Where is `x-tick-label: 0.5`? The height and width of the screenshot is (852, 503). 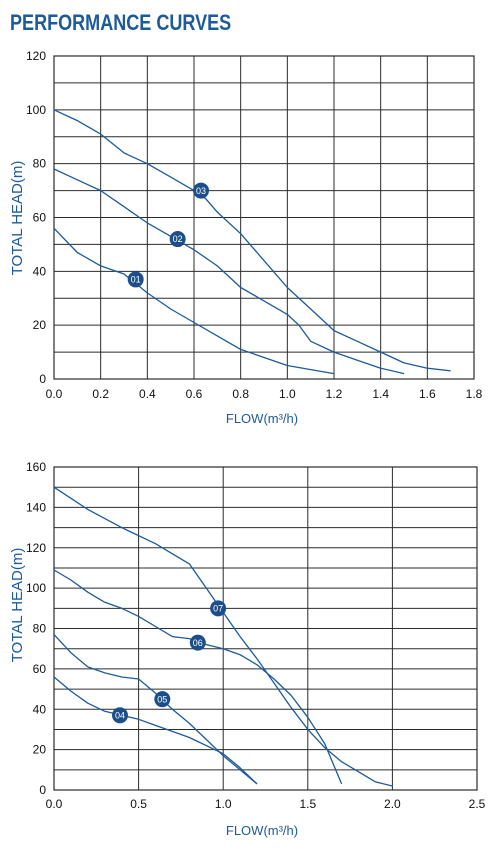 x-tick-label: 0.5 is located at coordinates (138, 804).